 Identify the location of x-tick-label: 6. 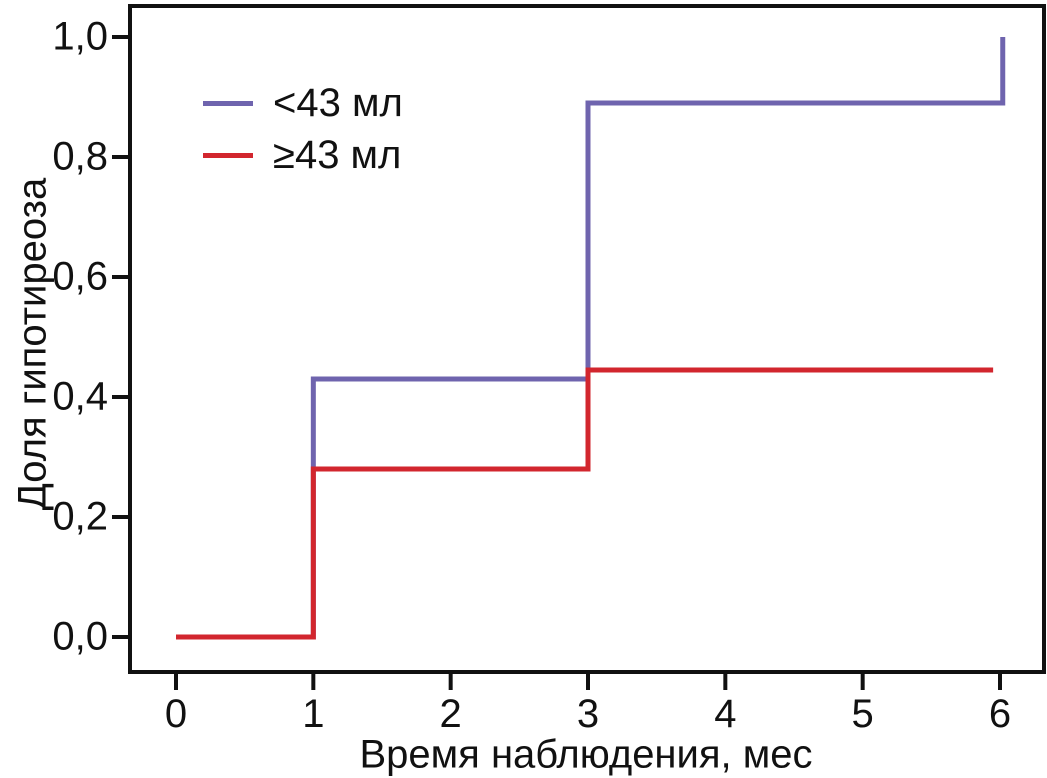
(1000, 714).